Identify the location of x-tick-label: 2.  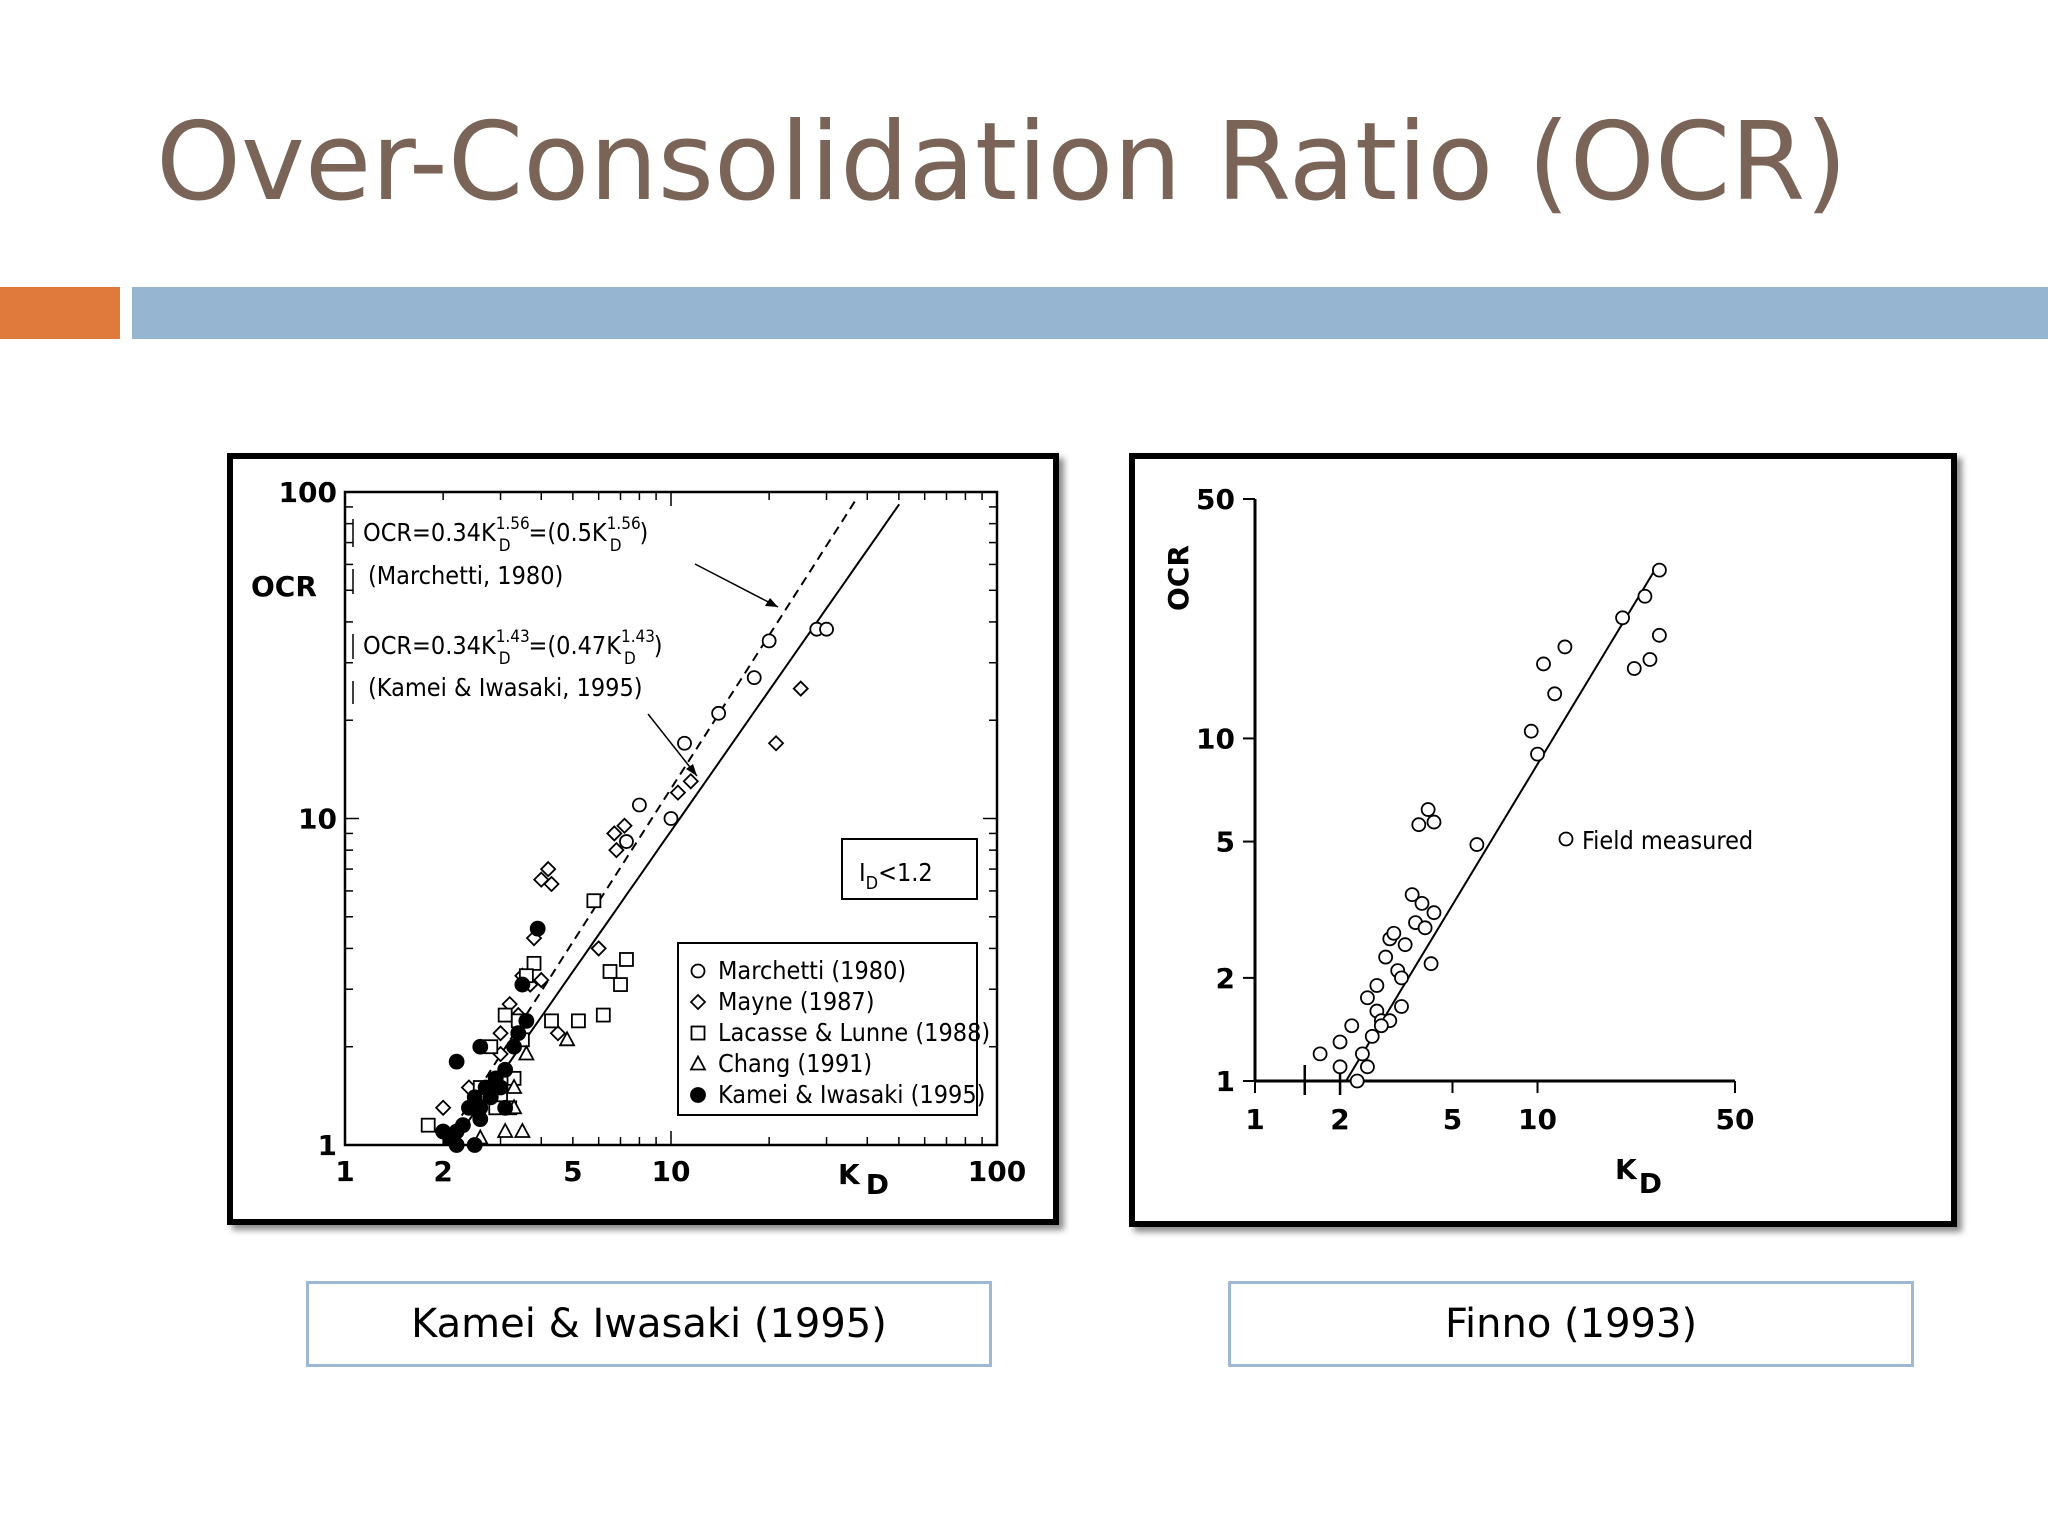
(442, 1171).